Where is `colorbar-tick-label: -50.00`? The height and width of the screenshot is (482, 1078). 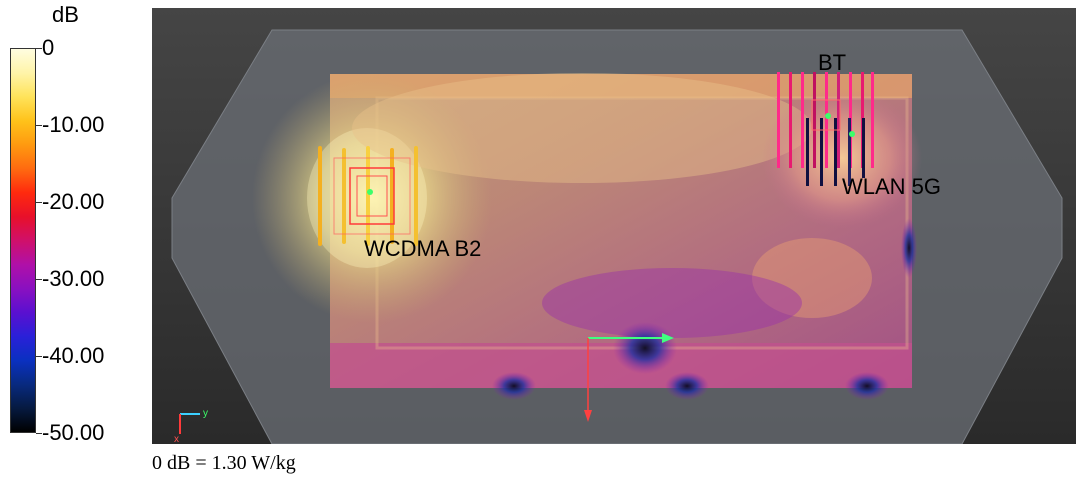 colorbar-tick-label: -50.00 is located at coordinates (73, 432).